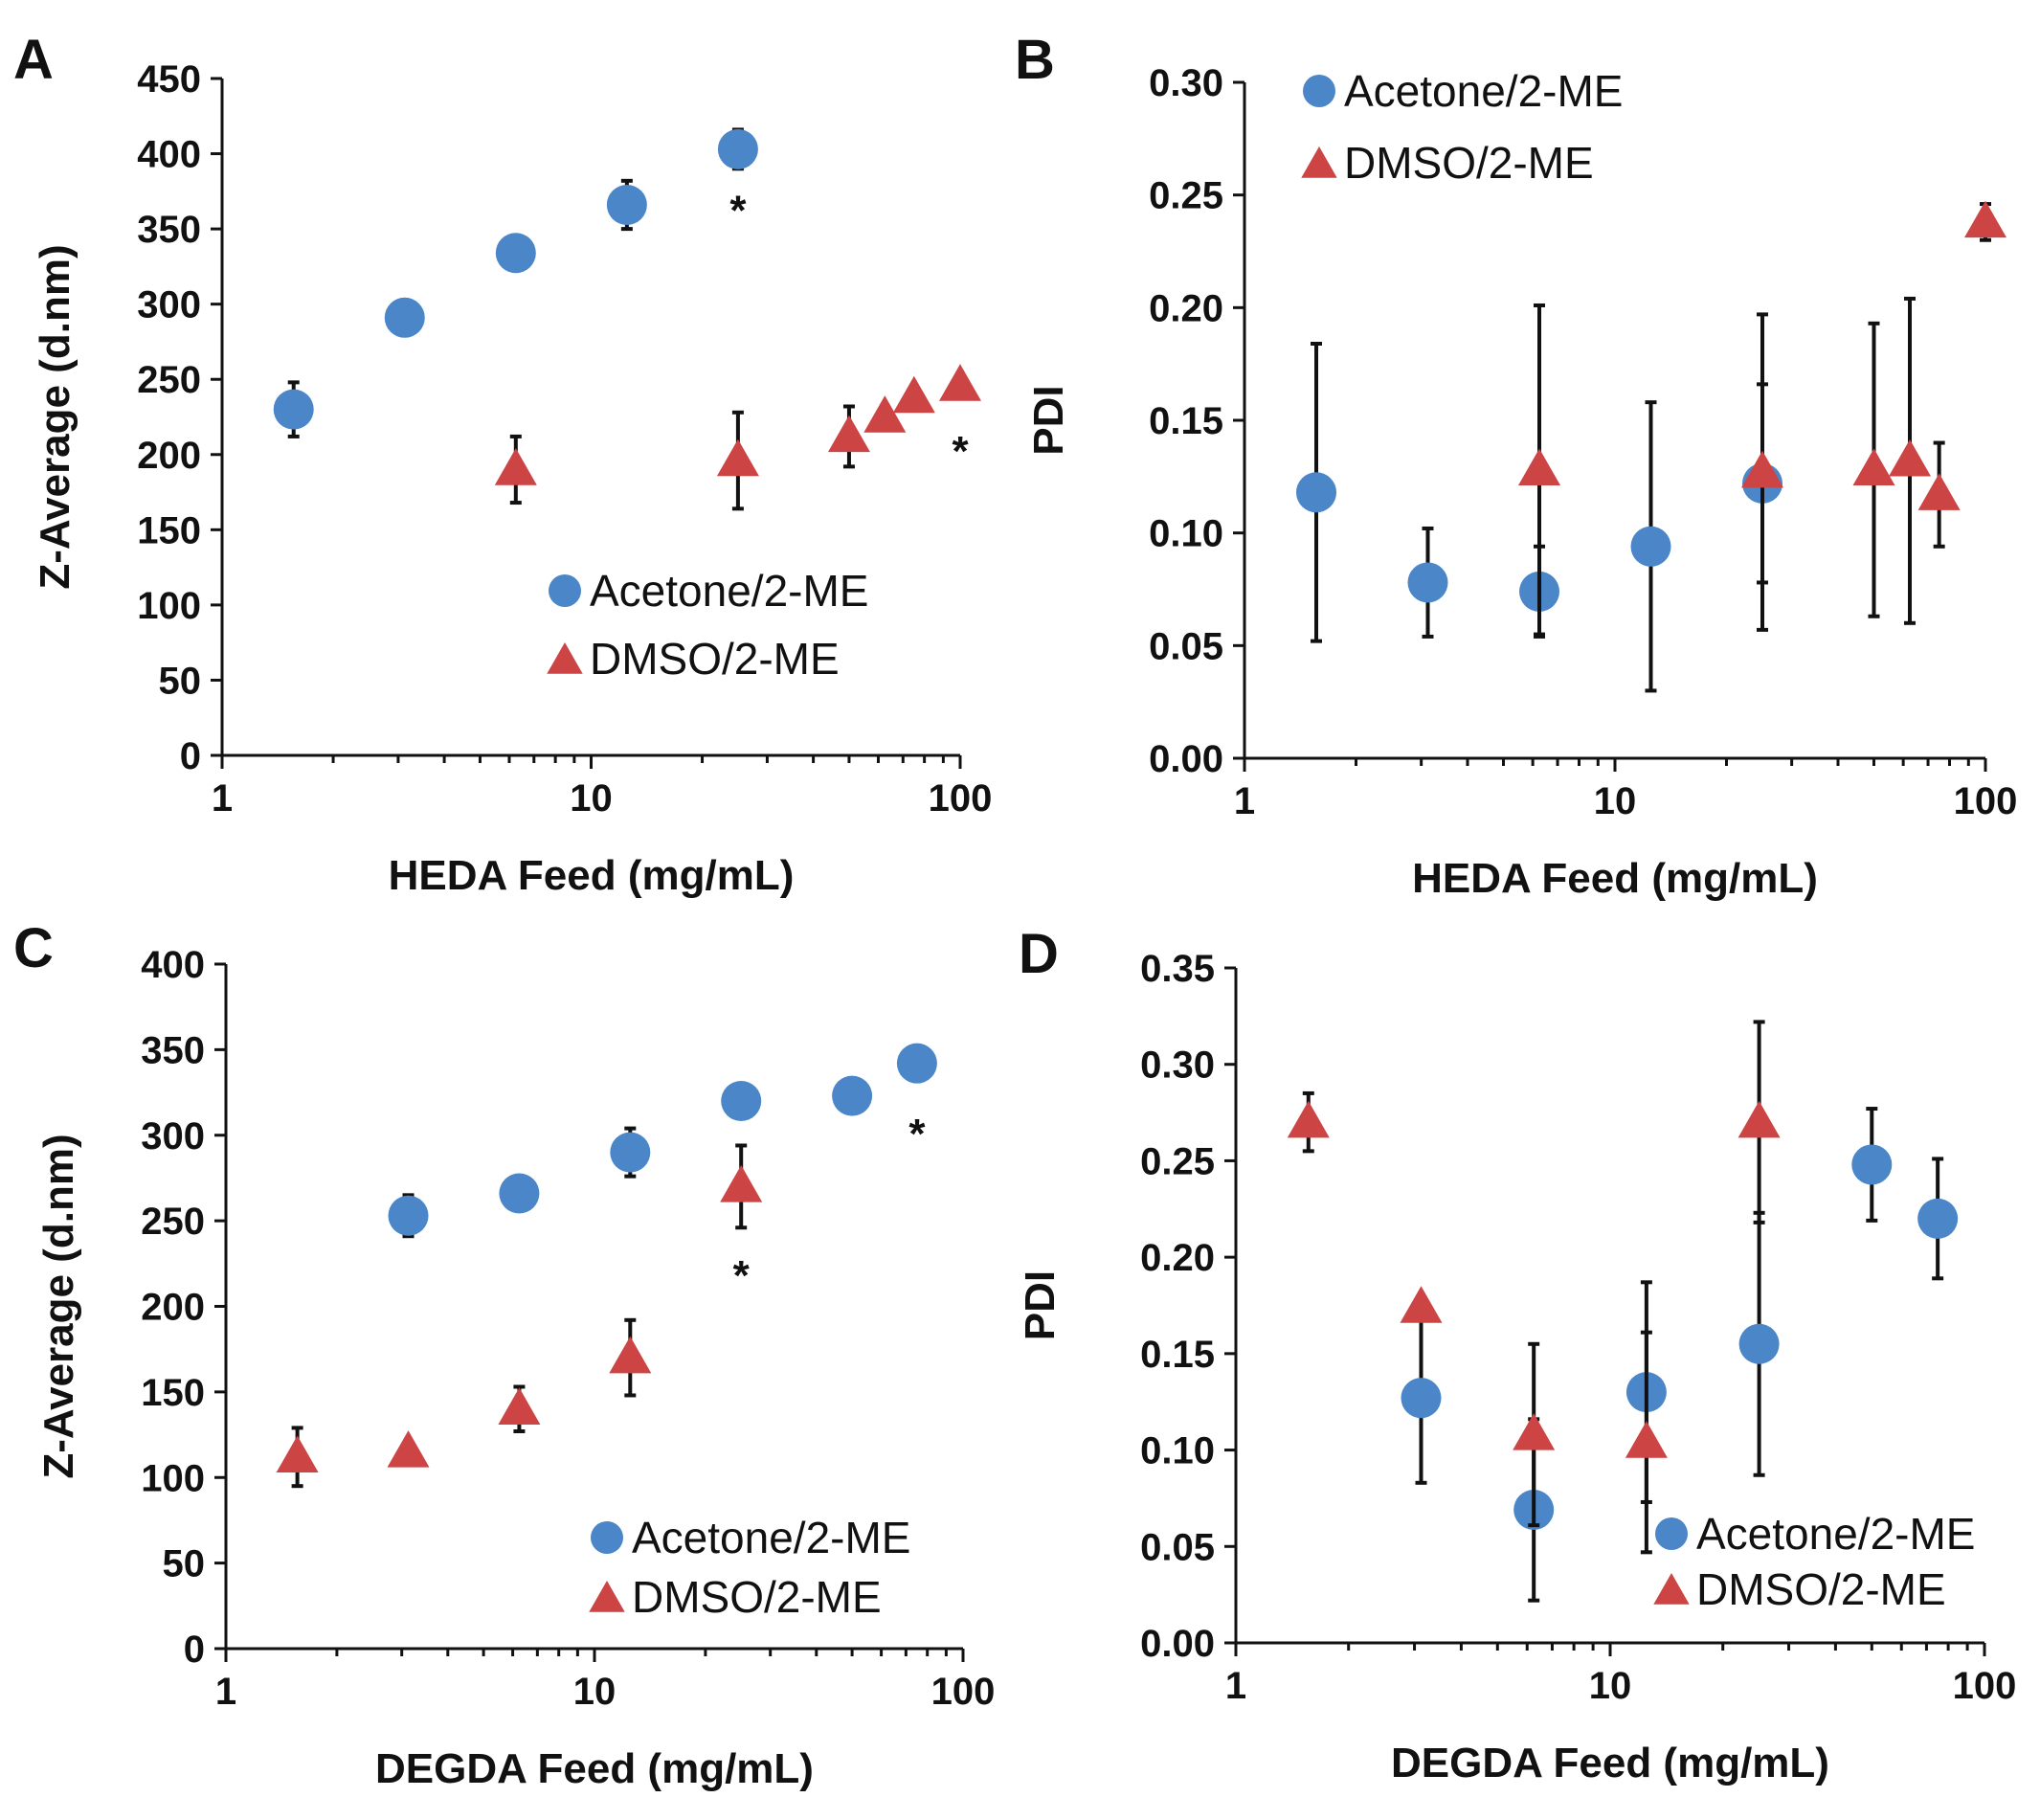  I want to click on panel-letter-c: C, so click(33, 948).